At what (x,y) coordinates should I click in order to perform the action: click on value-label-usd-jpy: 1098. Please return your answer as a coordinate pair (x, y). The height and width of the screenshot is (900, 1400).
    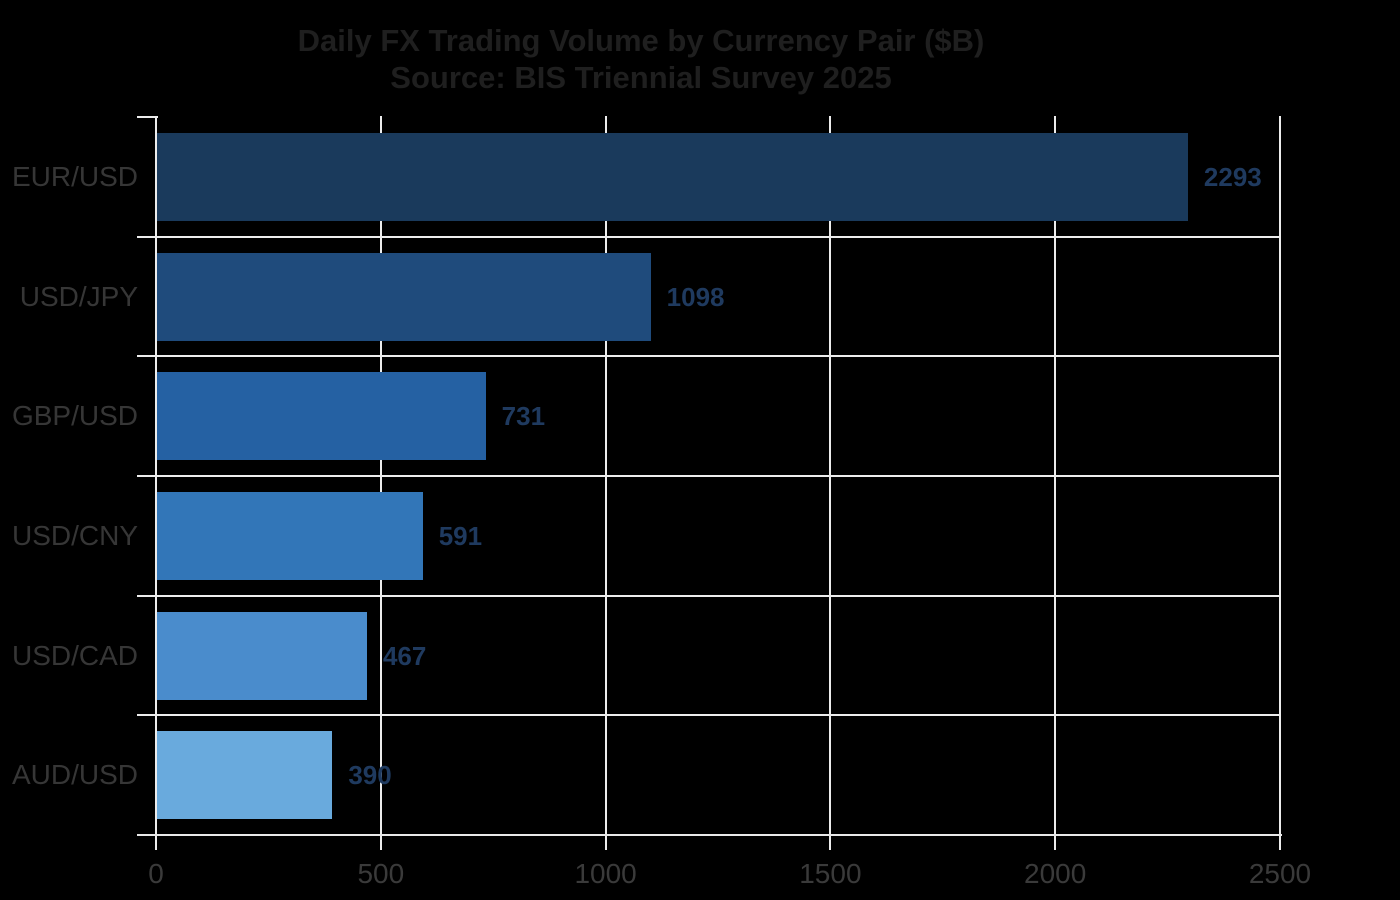
    Looking at the image, I should click on (695, 296).